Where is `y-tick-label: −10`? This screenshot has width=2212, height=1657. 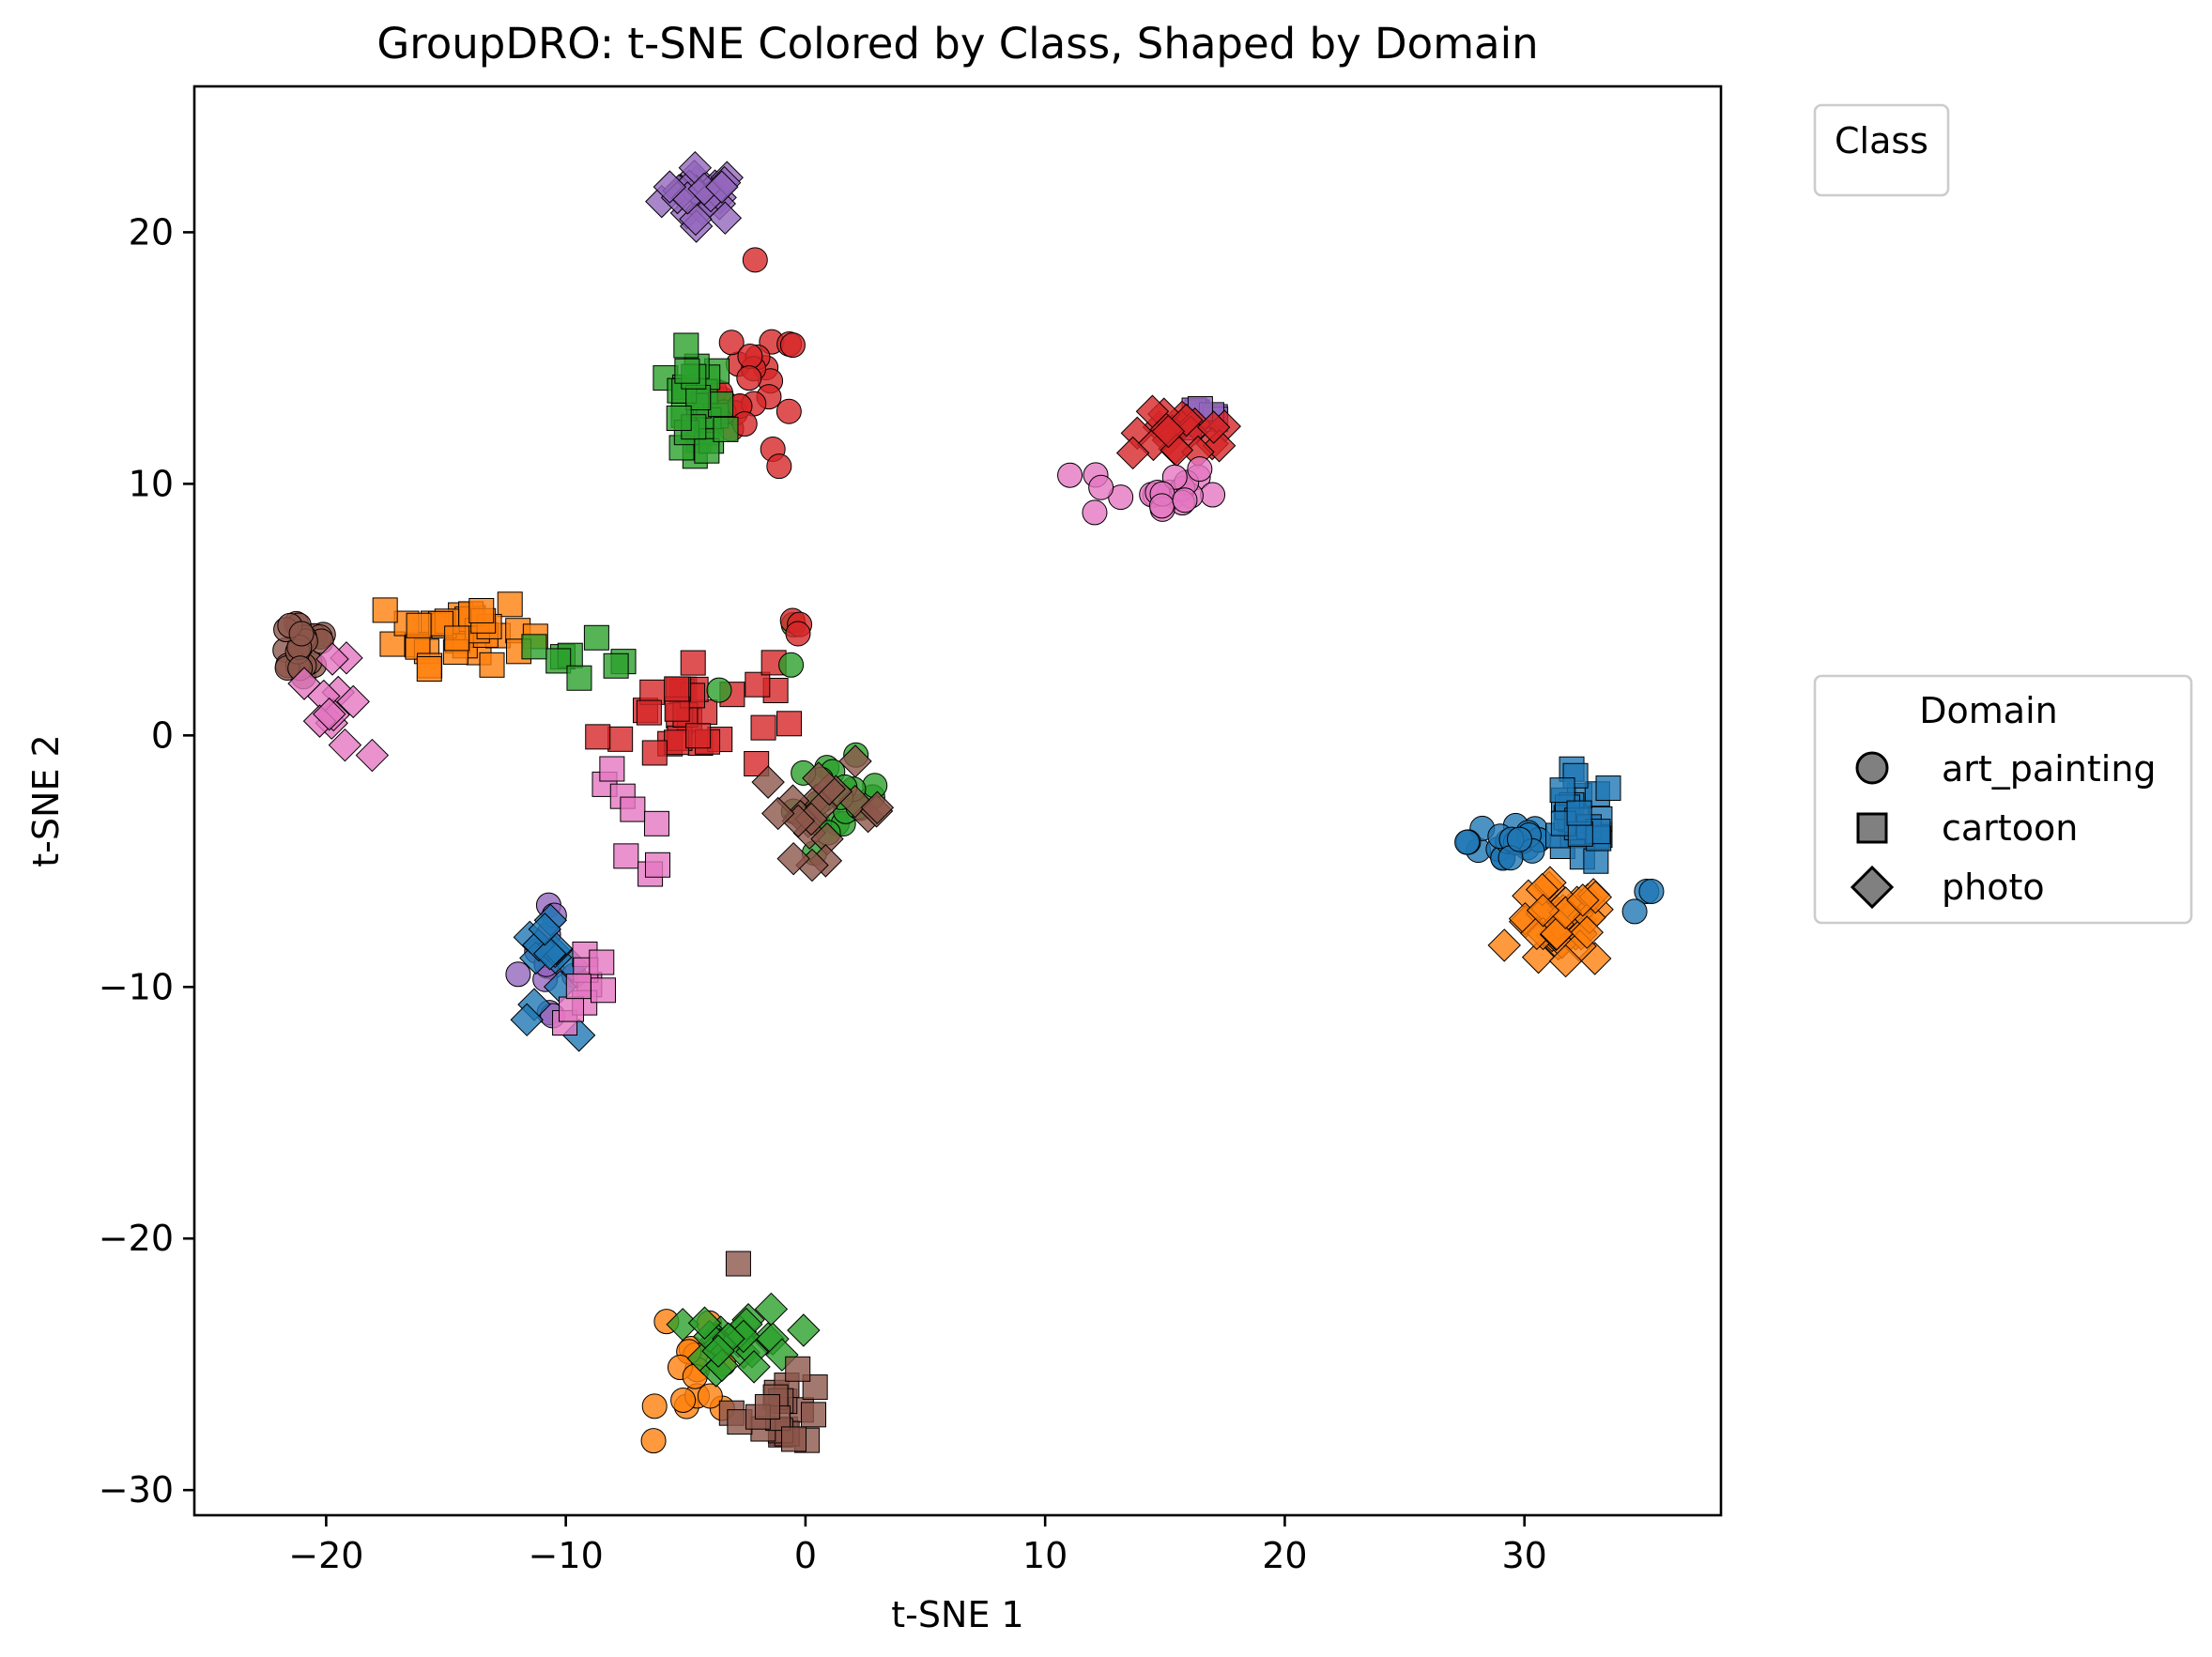
y-tick-label: −10 is located at coordinates (136, 987).